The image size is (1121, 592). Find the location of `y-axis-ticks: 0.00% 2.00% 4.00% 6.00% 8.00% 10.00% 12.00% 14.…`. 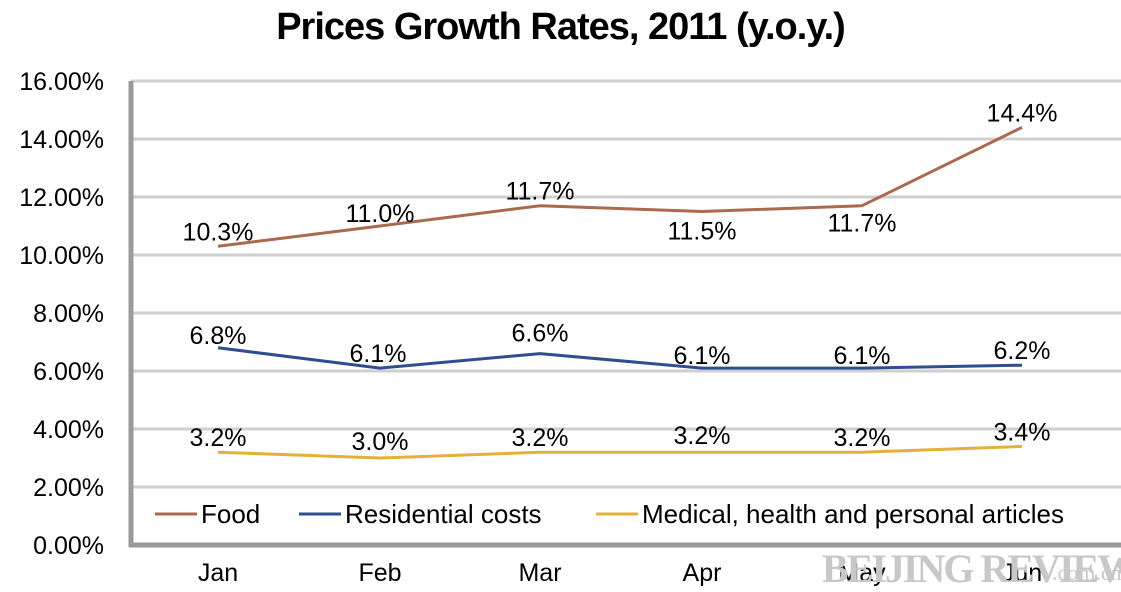

y-axis-ticks: 0.00% 2.00% 4.00% 6.00% 8.00% 10.00% 12.00% 14.… is located at coordinates (61, 314).